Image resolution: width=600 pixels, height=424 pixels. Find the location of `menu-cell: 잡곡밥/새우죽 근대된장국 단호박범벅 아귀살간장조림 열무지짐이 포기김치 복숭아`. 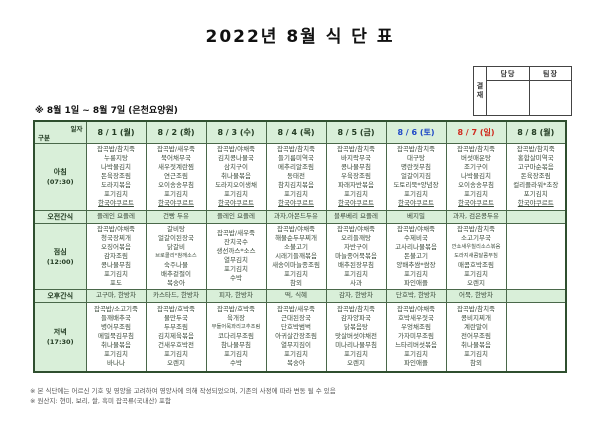

menu-cell: 잡곡밥/새우죽 근대된장국 단호박범벅 아귀살간장조림 열무지짐이 포기김치 복숭아 is located at coordinates (296, 337).